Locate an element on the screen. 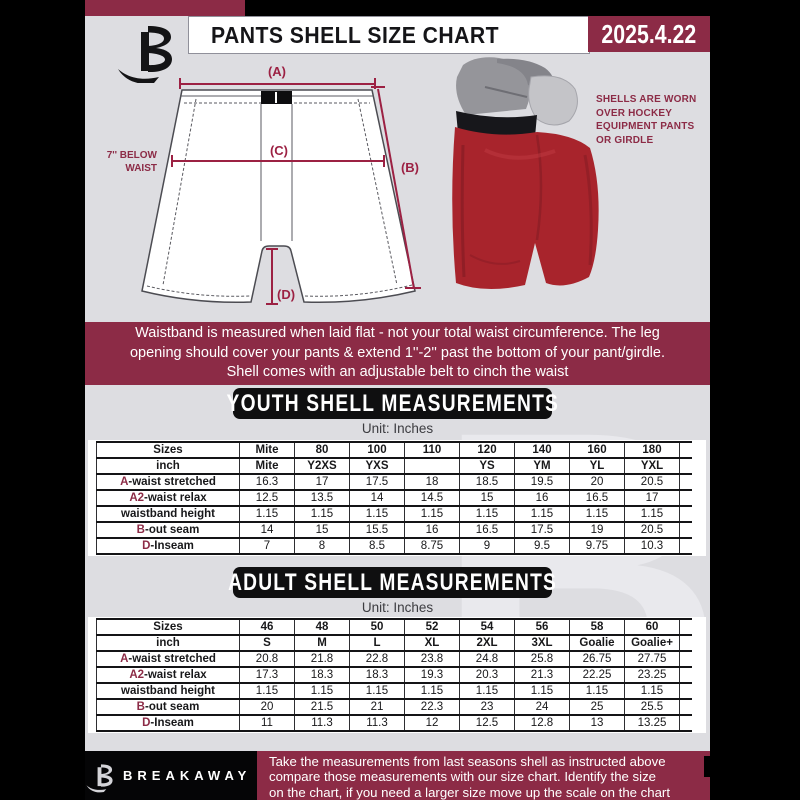  shorts-schematic is located at coordinates (278, 196).